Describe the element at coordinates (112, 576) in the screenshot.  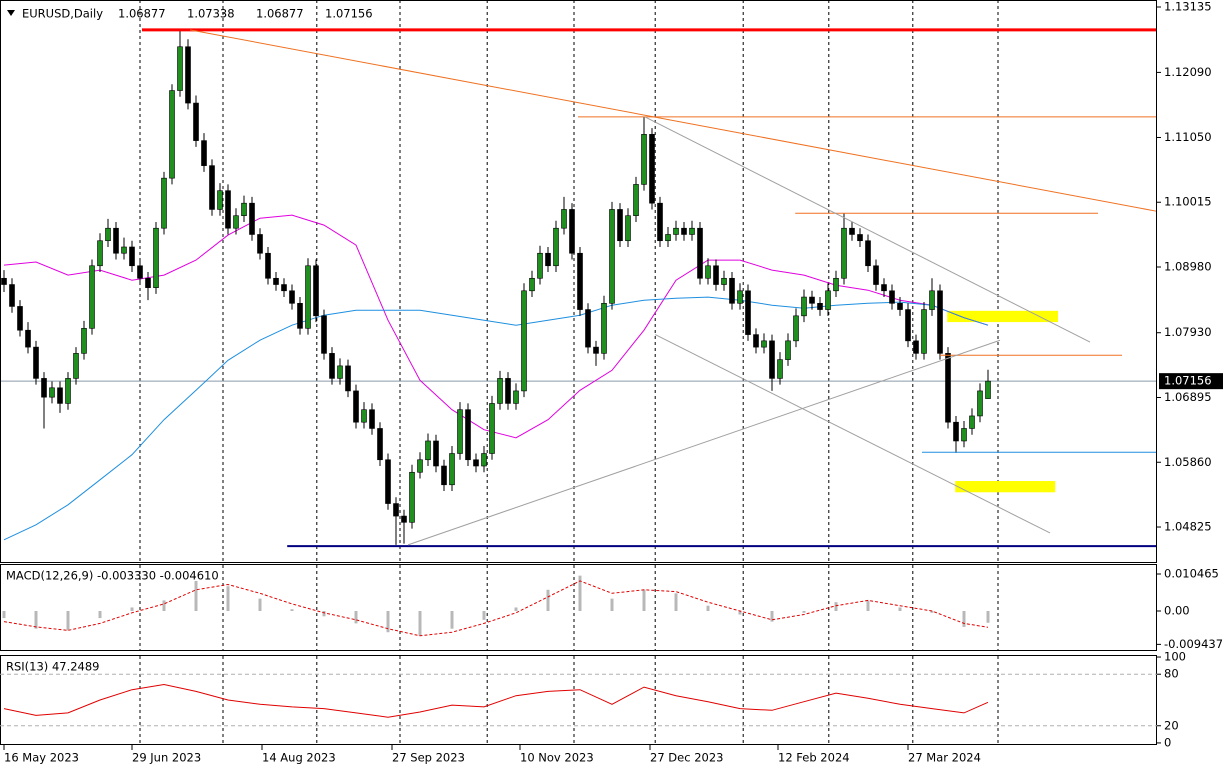
I see `indicator-title: MACD(12,26,9) -0.003330 -0.004610` at that location.